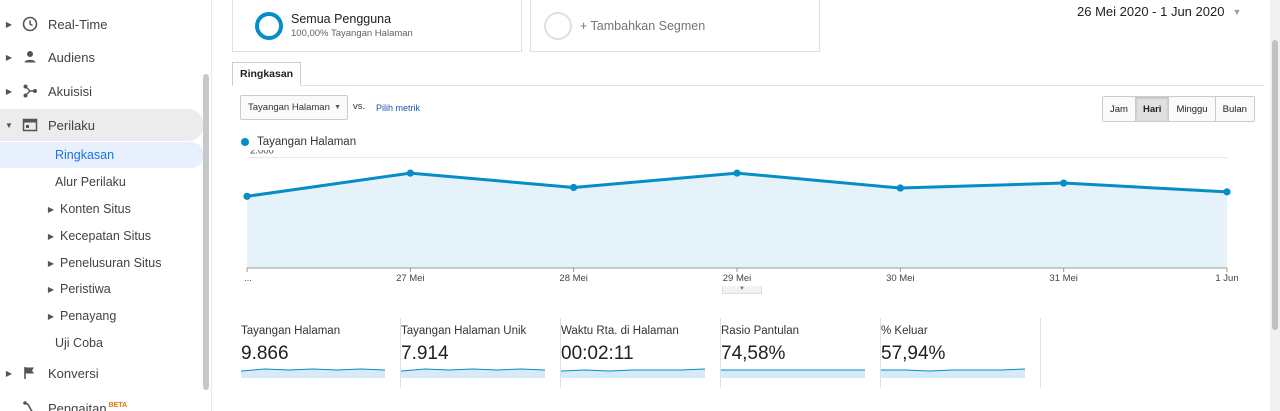 The height and width of the screenshot is (411, 1280). Describe the element at coordinates (1226, 278) in the screenshot. I see `x-tick-label: 1 Jun` at that location.